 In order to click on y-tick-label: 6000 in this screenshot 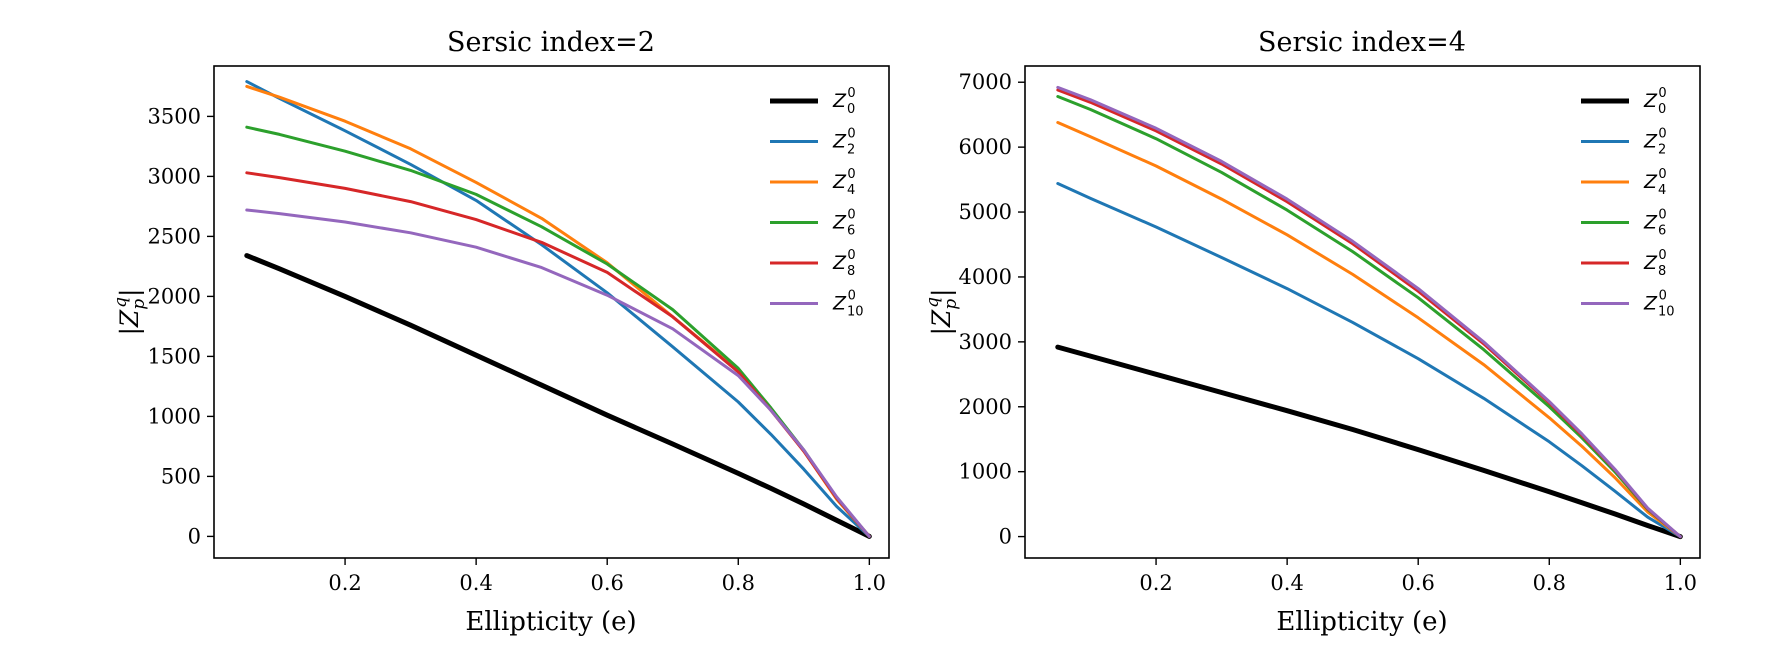, I will do `click(985, 147)`.